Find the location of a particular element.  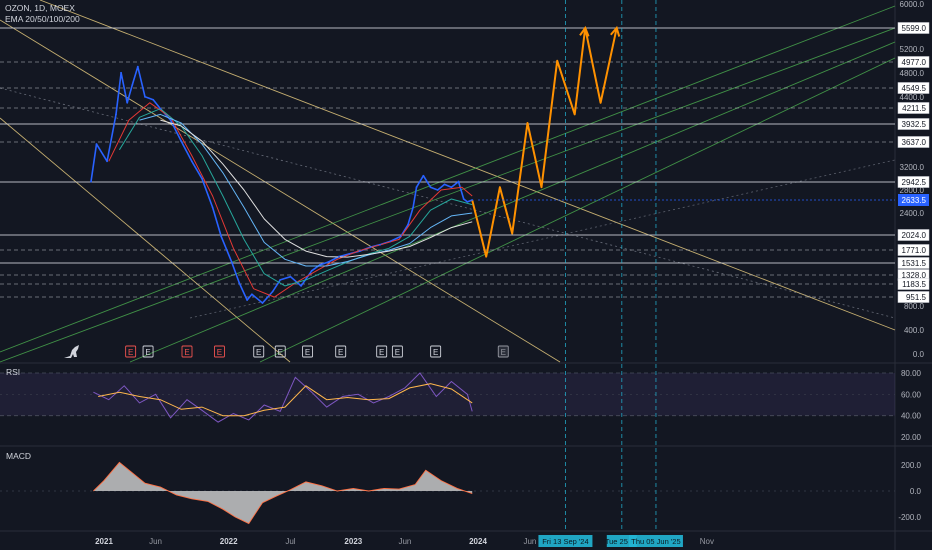

price-level-label: 4977.0 is located at coordinates (914, 62).